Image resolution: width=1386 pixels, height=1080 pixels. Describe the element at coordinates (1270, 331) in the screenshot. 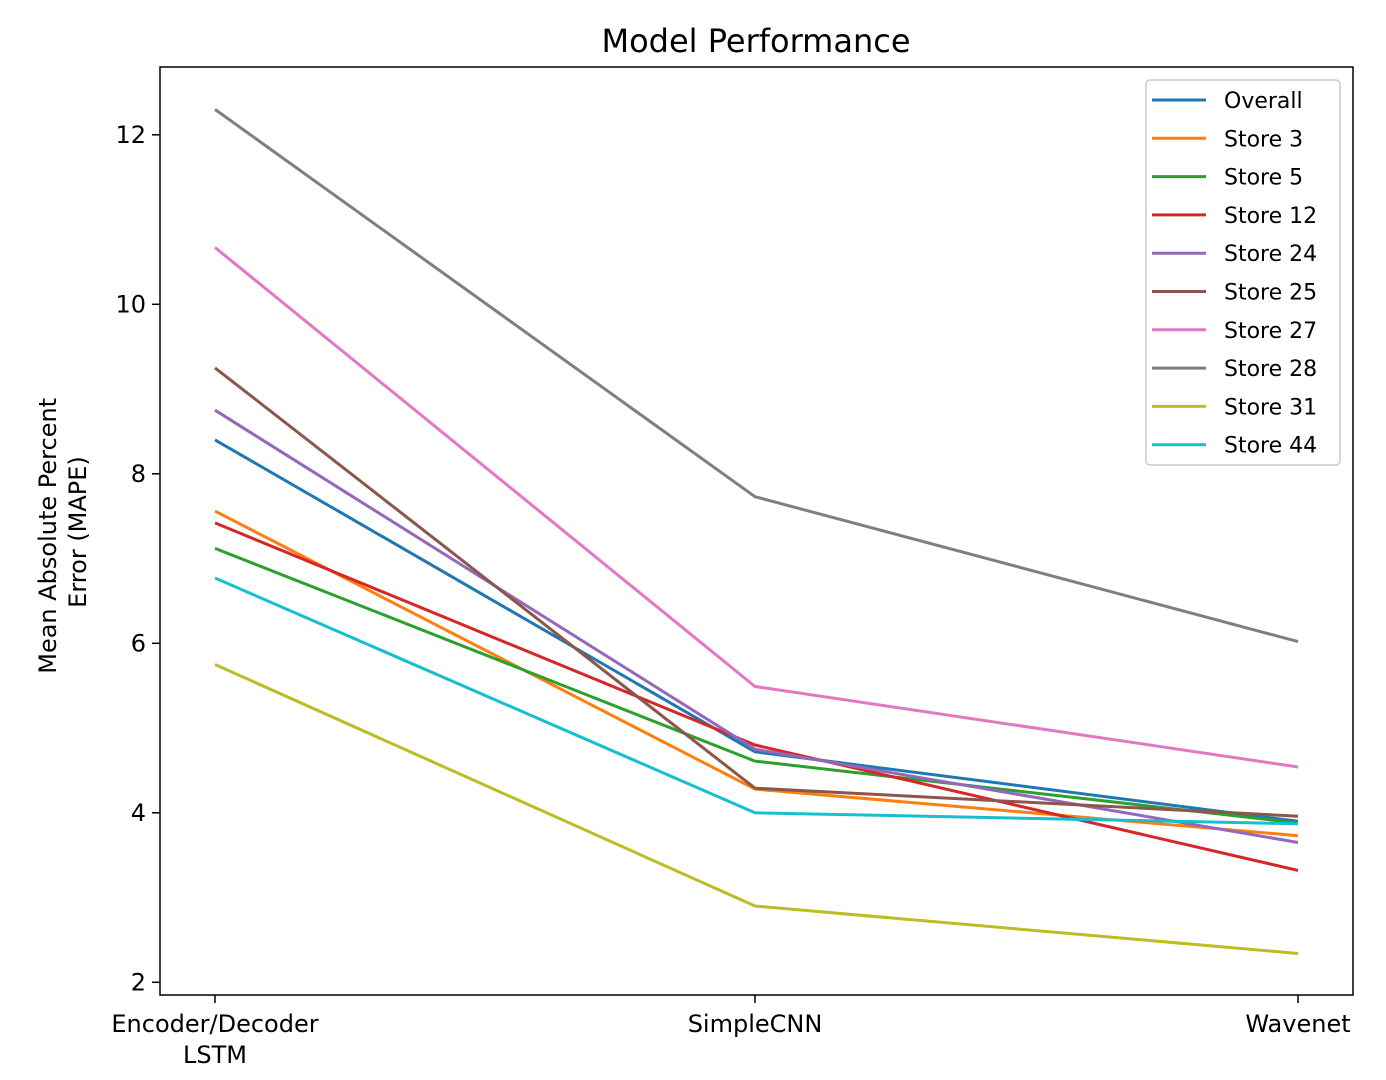

I see `legend-entry-label: Store 27` at that location.